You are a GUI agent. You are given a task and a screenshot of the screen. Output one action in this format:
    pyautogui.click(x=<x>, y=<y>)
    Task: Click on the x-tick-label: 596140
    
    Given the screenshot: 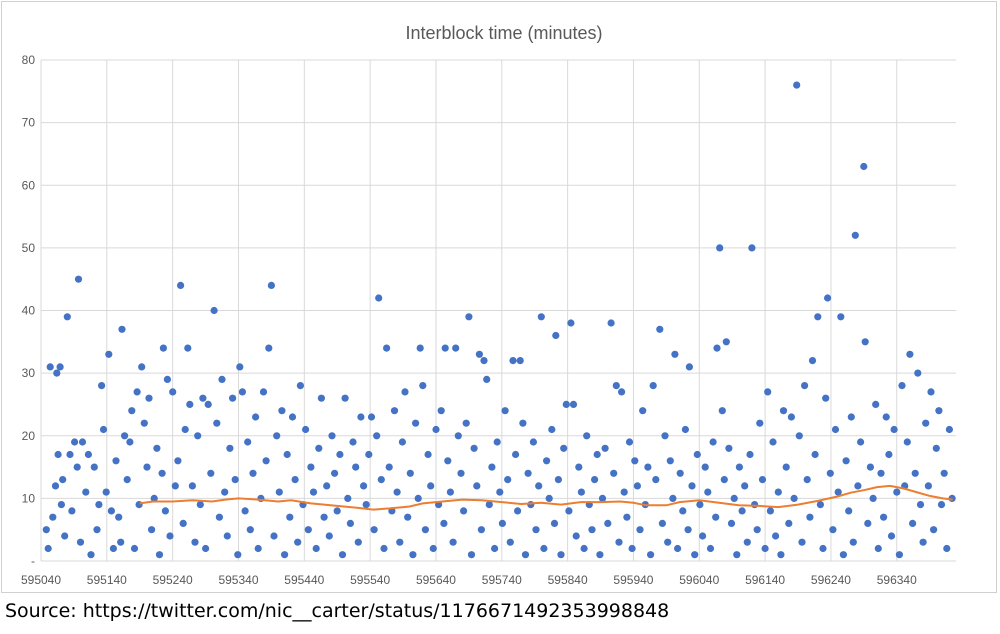 What is the action you would take?
    pyautogui.click(x=765, y=580)
    